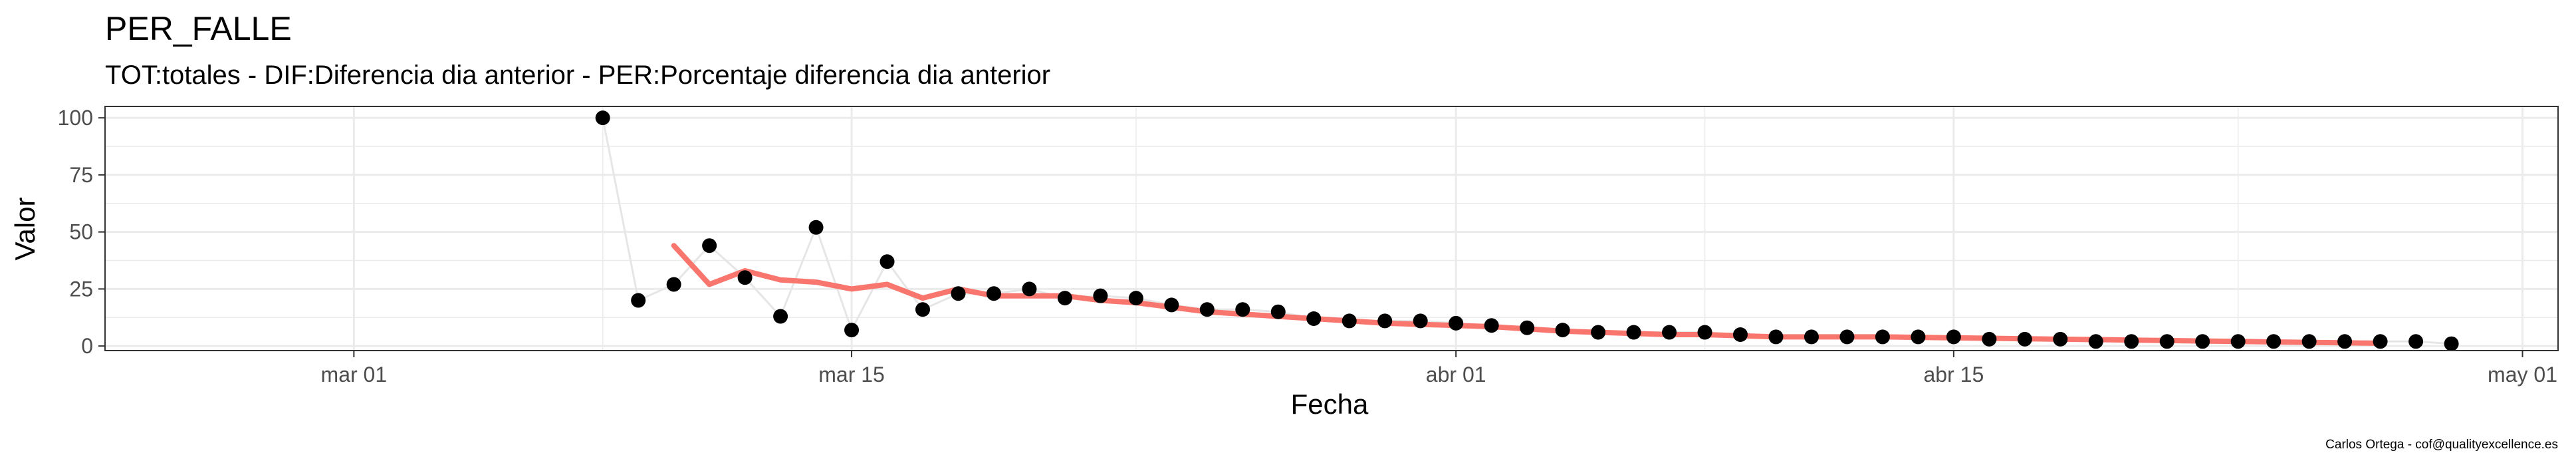 The height and width of the screenshot is (465, 2576). What do you see at coordinates (198, 28) in the screenshot?
I see `chart-title: PER_FALLE` at bounding box center [198, 28].